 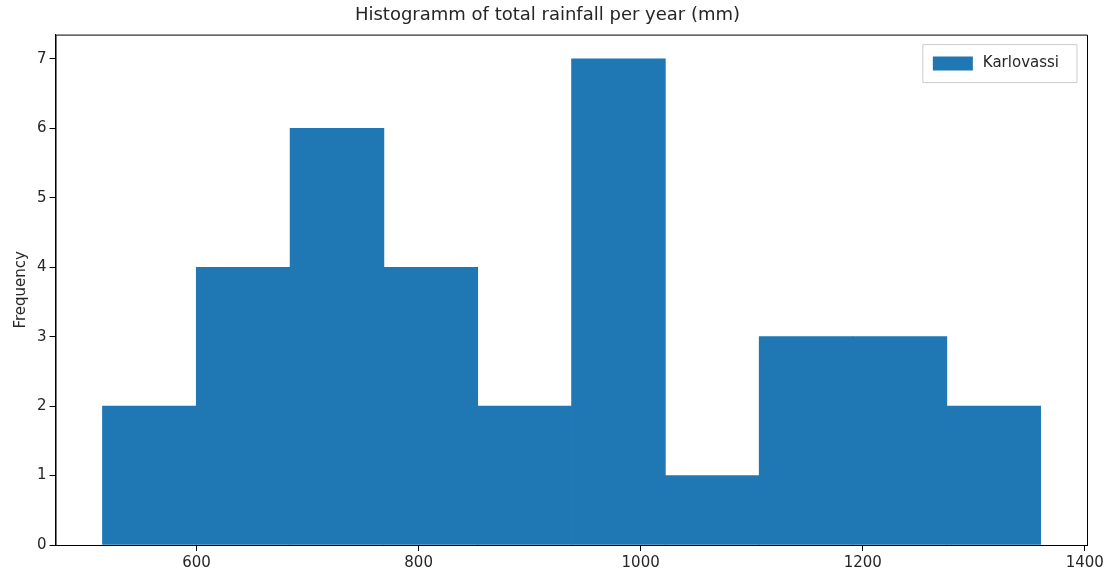 I want to click on x-tick-label: 1200, so click(x=862, y=561).